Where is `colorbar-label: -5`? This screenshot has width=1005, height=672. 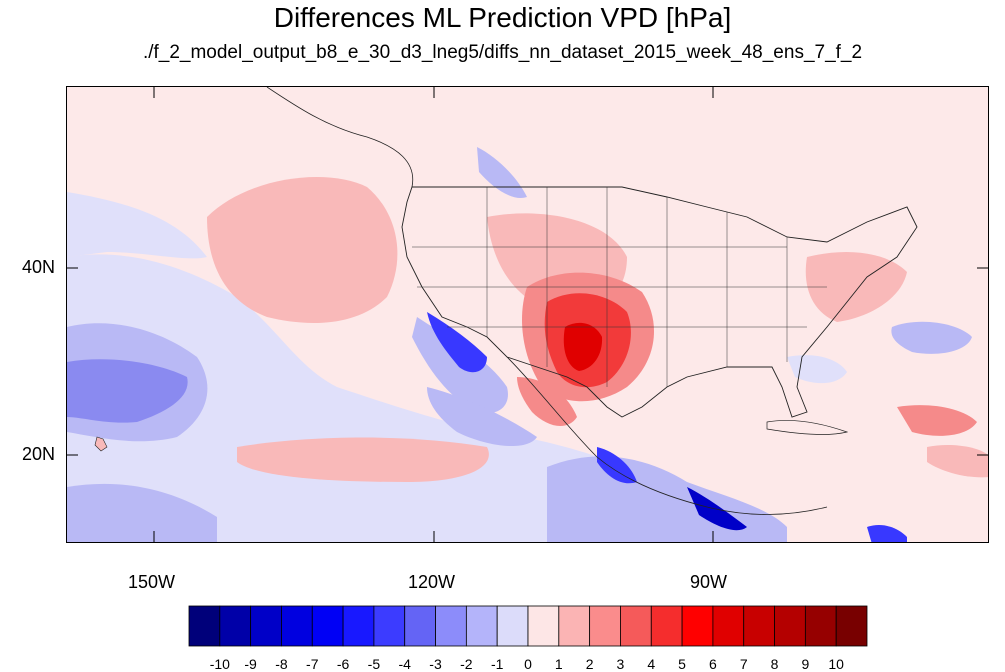 colorbar-label: -5 is located at coordinates (374, 664).